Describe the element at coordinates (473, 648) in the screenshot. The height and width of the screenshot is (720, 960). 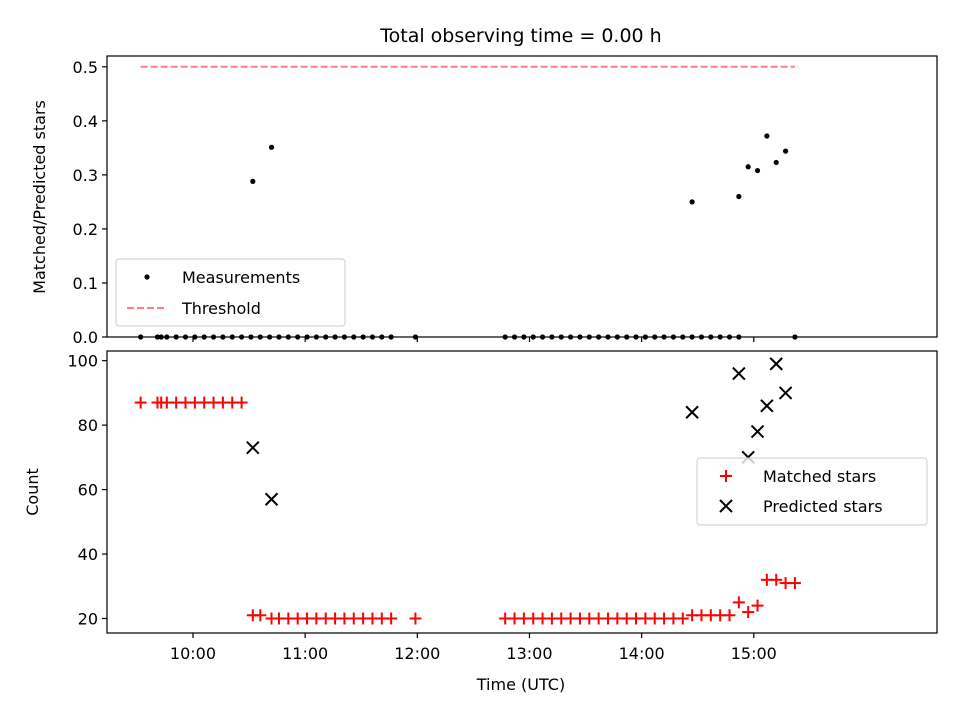
I see `bottom-x-ticks: 10:00 11:00 12:00 13:00 14:00 15:00` at that location.